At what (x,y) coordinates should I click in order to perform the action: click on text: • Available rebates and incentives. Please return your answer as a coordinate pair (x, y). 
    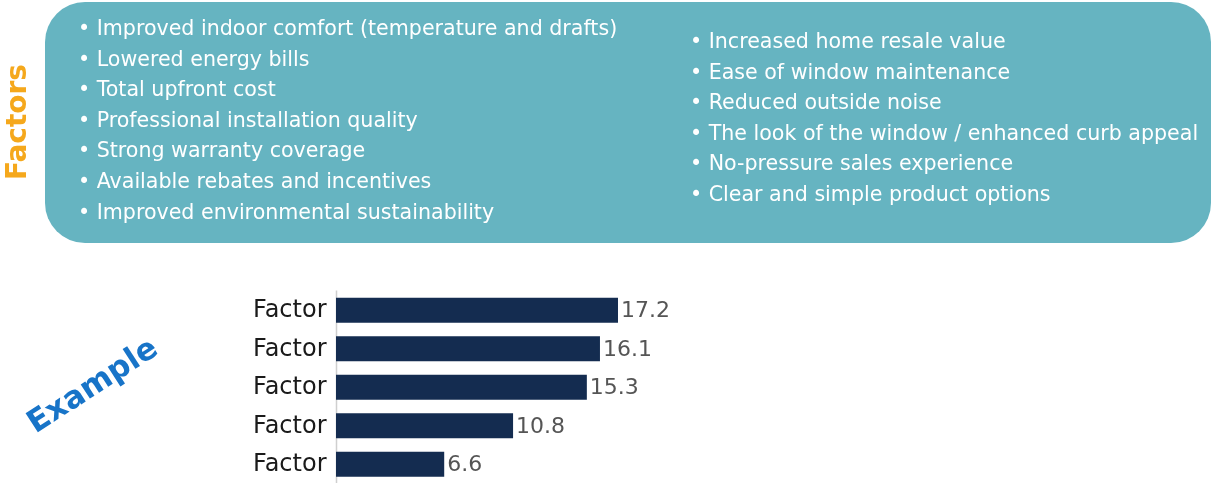
    Looking at the image, I should click on (255, 180).